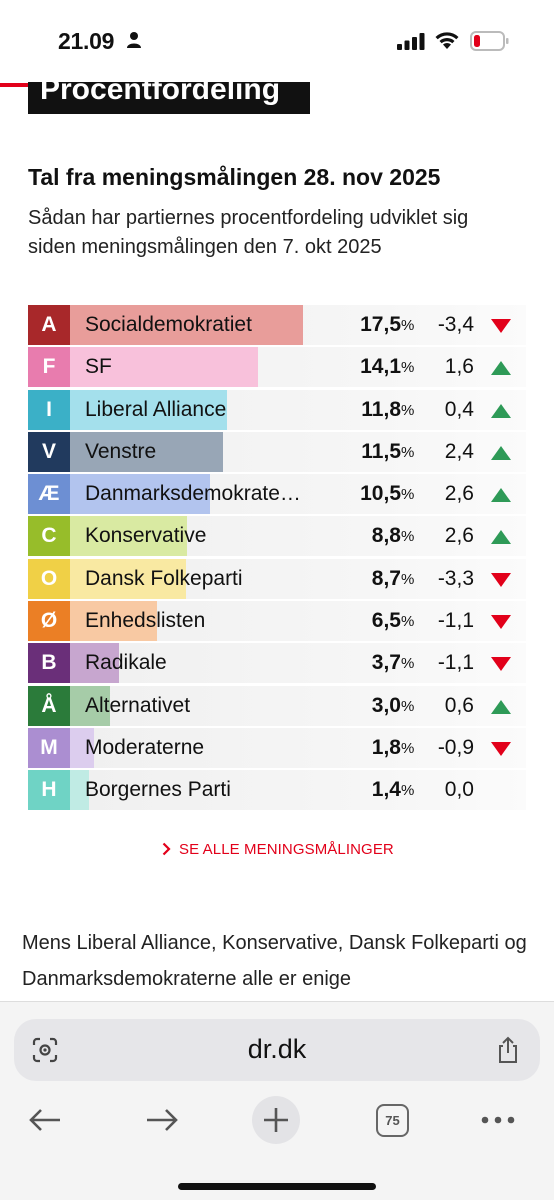 The image size is (554, 1200). Describe the element at coordinates (455, 324) in the screenshot. I see `party-change: -3,4` at that location.